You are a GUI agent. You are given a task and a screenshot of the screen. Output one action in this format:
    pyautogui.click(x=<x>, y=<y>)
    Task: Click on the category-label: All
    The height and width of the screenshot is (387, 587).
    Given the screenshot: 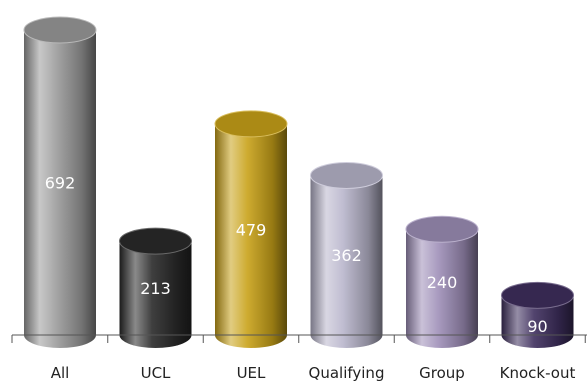 What is the action you would take?
    pyautogui.click(x=60, y=373)
    